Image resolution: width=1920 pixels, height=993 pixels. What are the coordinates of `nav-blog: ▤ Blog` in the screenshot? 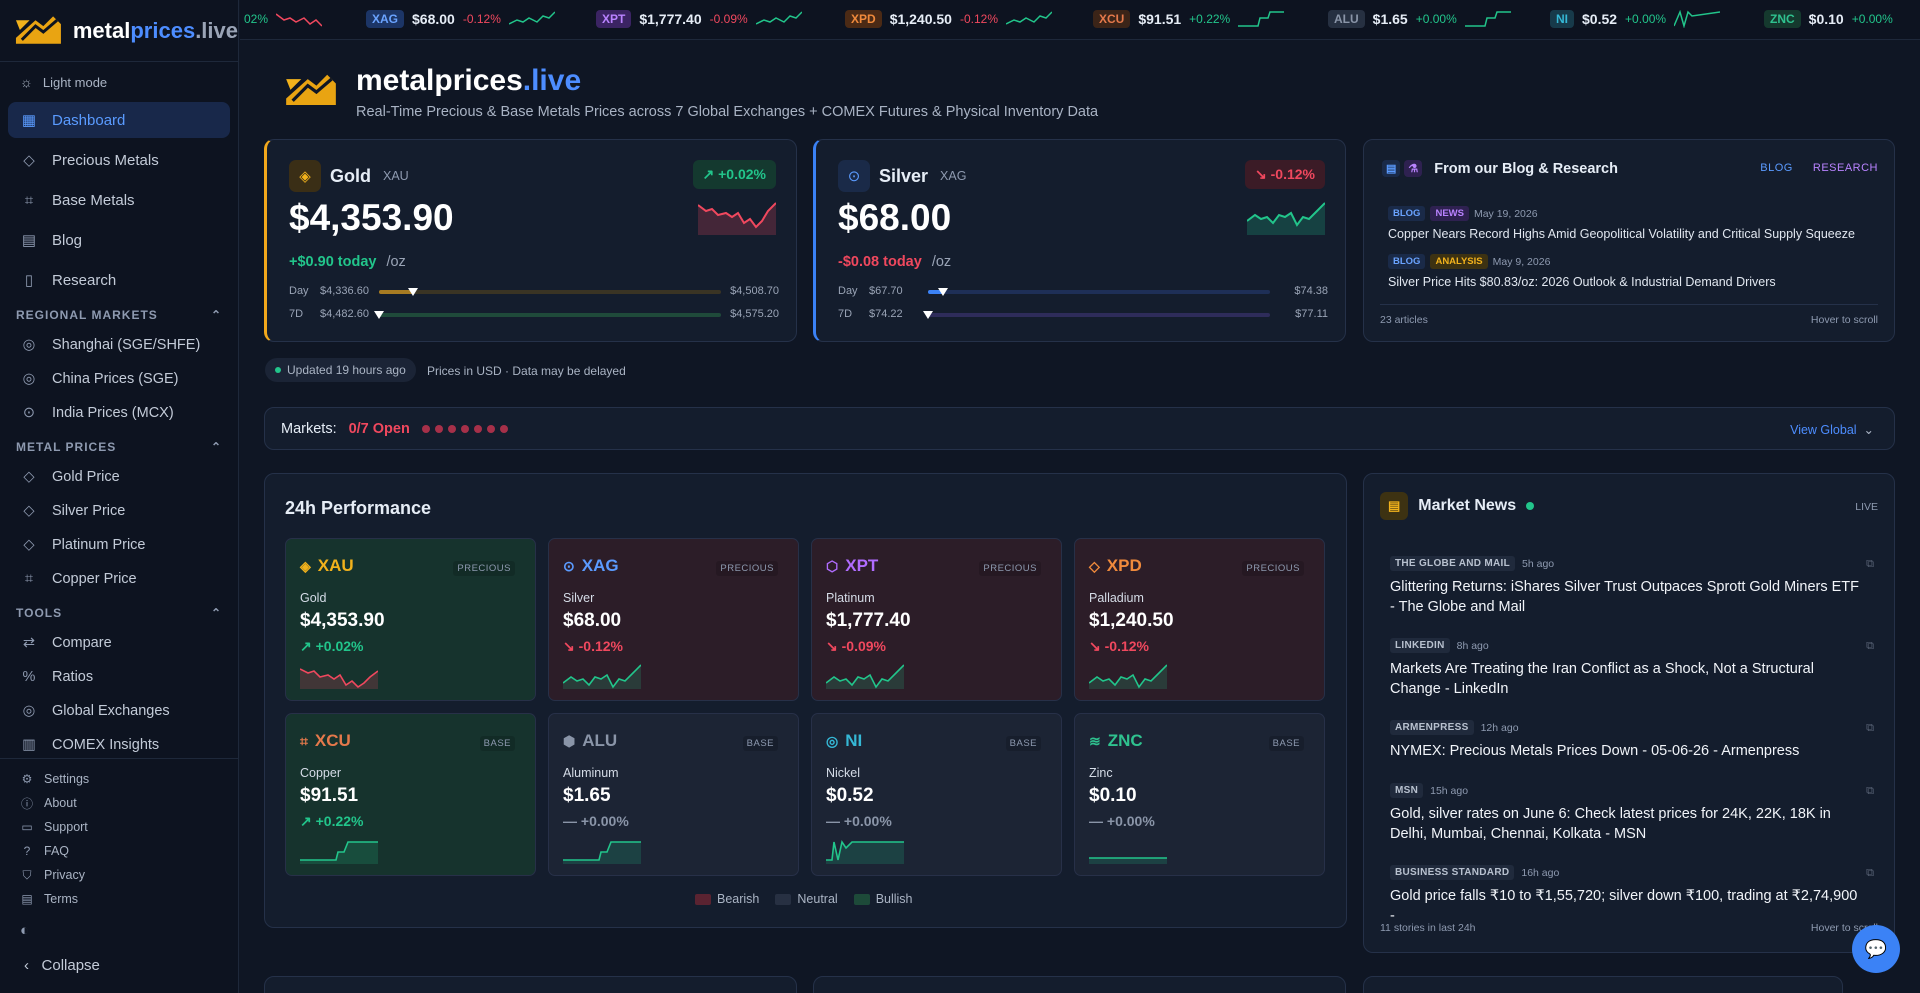 It's located at (52, 240).